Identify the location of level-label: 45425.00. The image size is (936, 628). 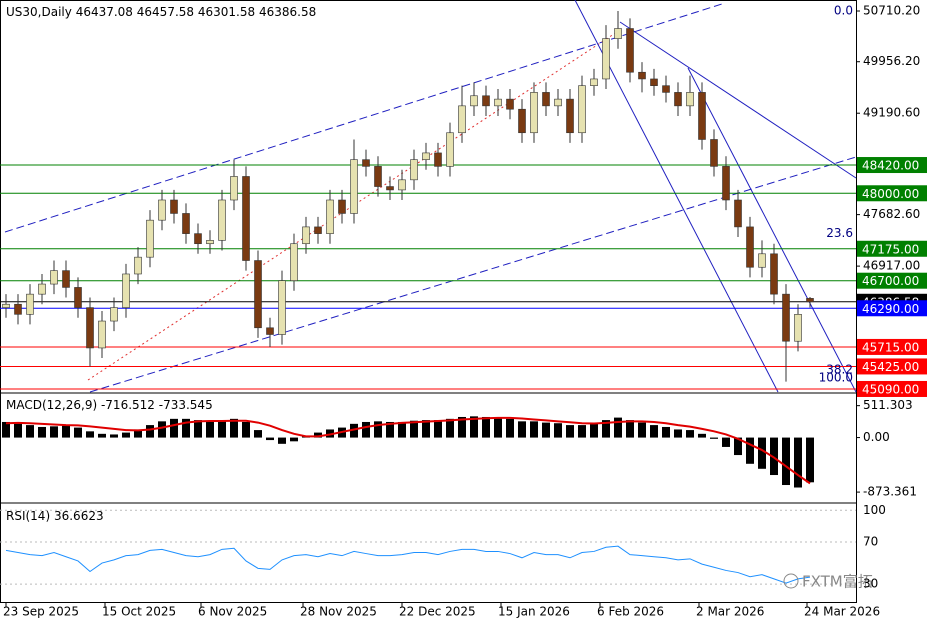
(890, 367).